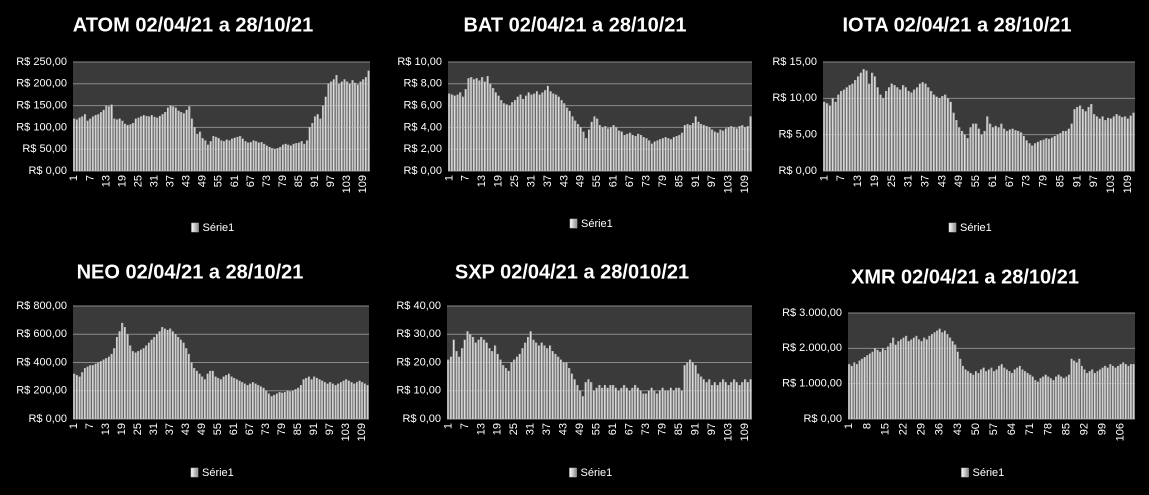  Describe the element at coordinates (193, 25) in the screenshot. I see `chart-title: ATOM 02/04/21 a 28/10/21` at that location.